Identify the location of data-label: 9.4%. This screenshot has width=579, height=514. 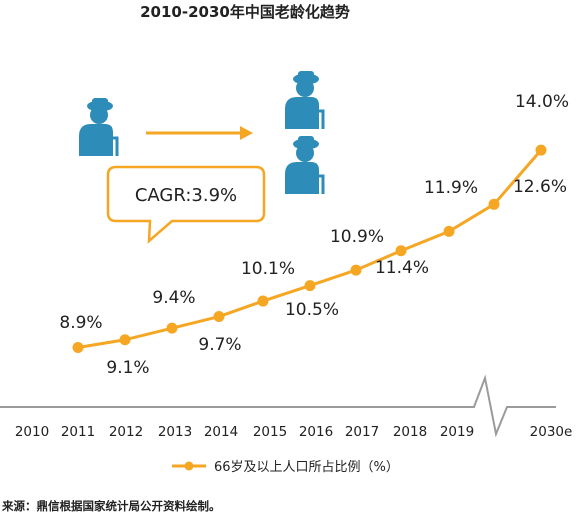
(173, 298).